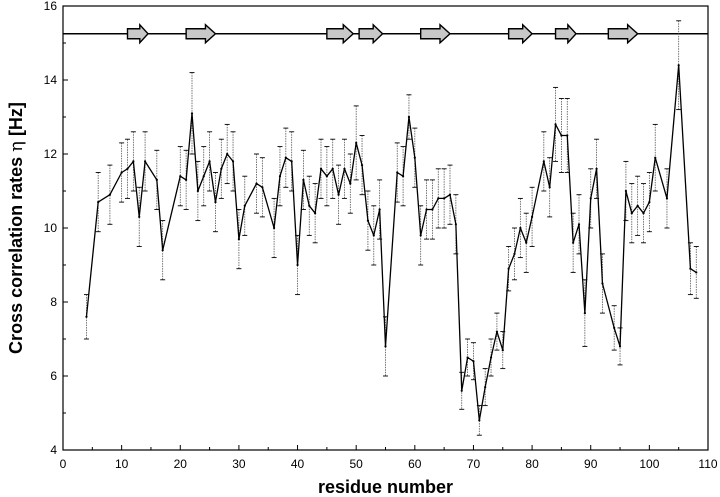  Describe the element at coordinates (385, 33) in the screenshot. I see `secondary-structure-track` at that location.